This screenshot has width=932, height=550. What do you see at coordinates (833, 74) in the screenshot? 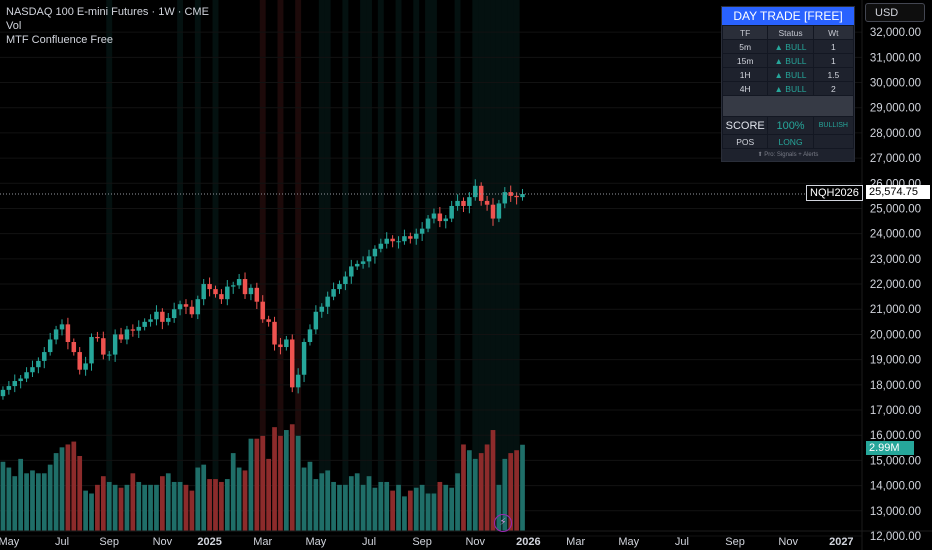
I see `row-weight: 1.5` at bounding box center [833, 74].